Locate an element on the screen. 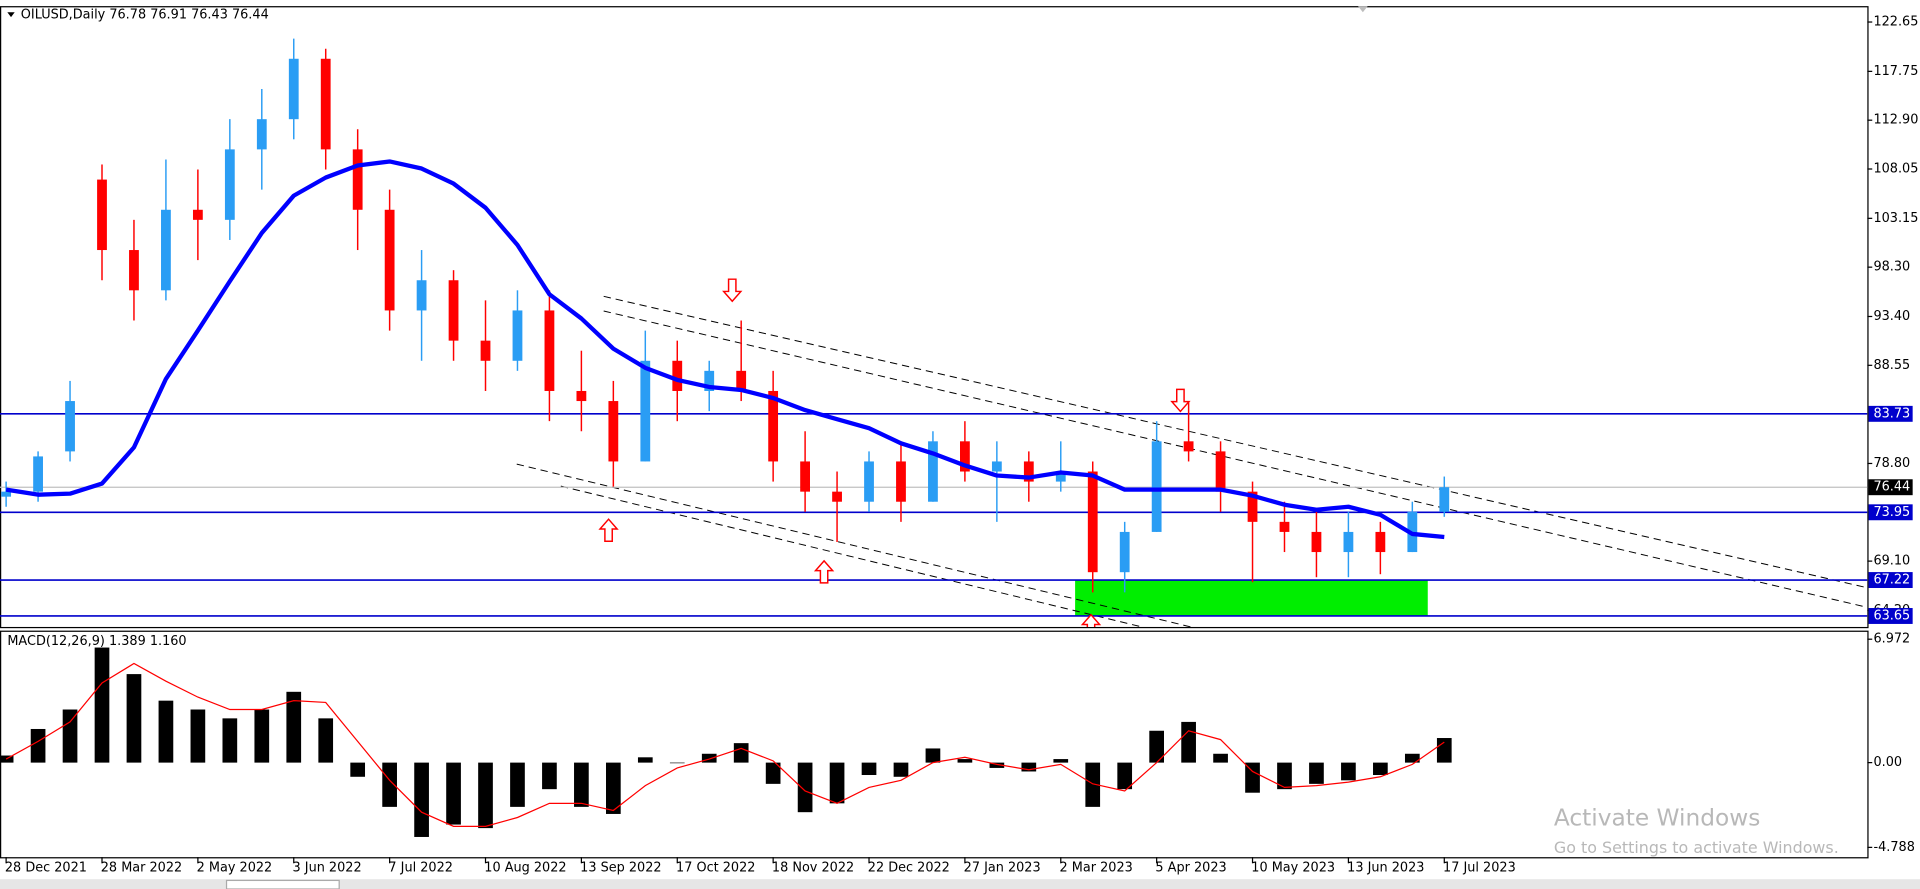  x-tick-label: 2 May 2022 is located at coordinates (235, 868).